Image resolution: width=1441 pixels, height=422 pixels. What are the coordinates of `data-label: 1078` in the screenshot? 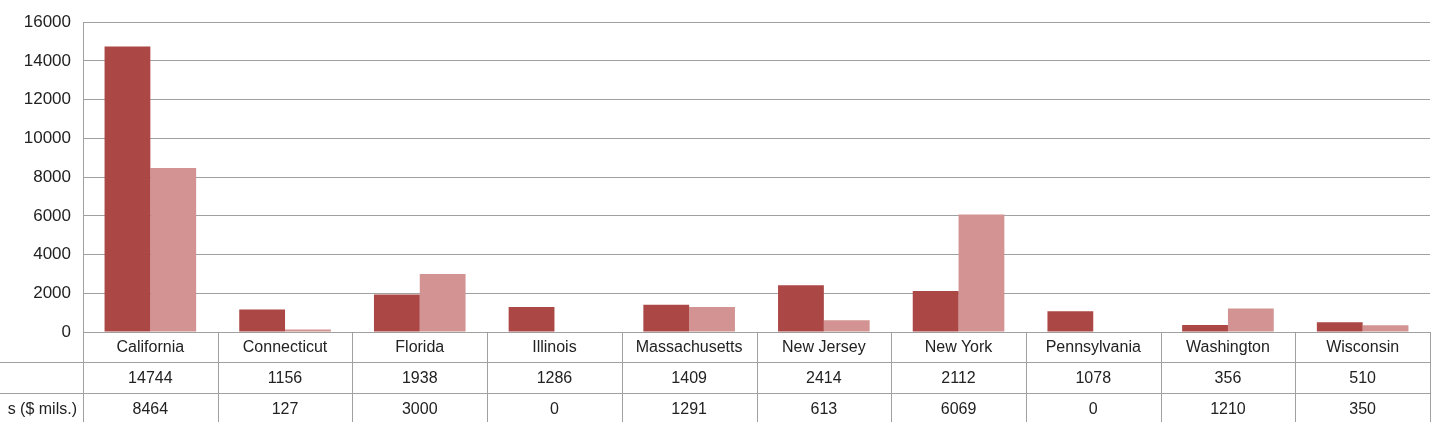 It's located at (1093, 377).